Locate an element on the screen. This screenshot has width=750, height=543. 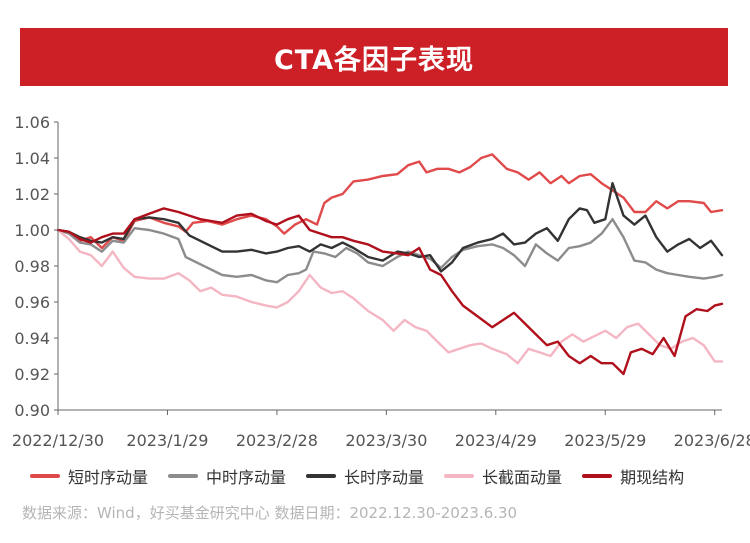
y-tick-label: 1.02 is located at coordinates (32, 194).